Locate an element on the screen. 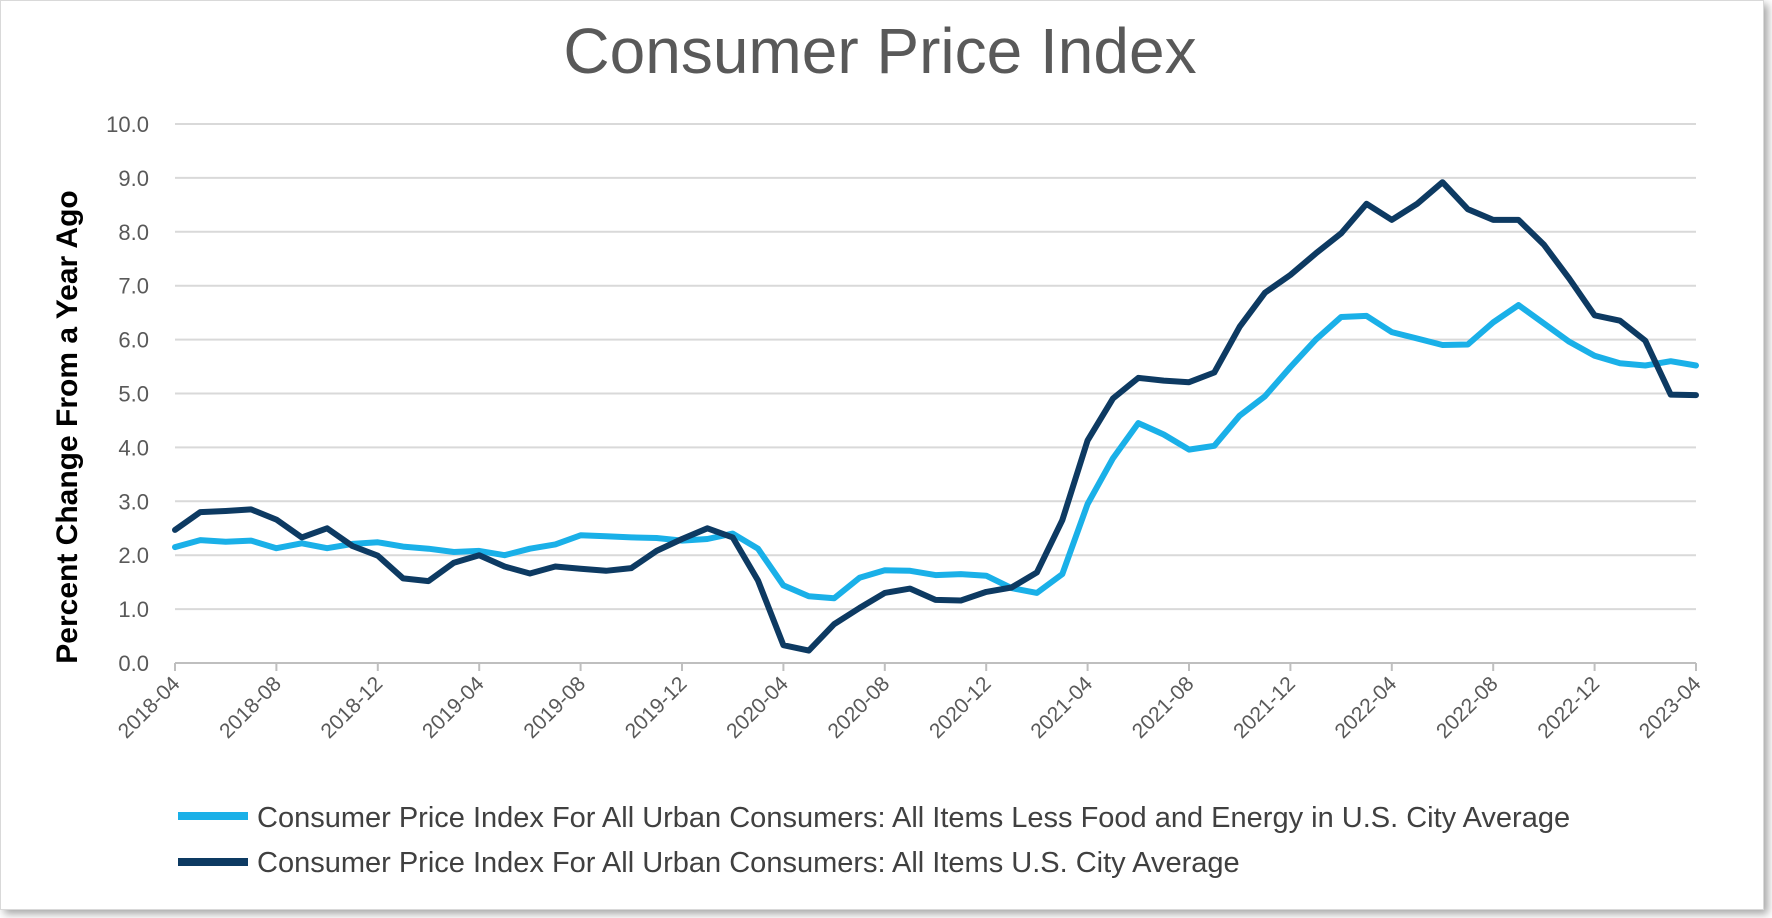 This screenshot has height=918, width=1772. y-tick-label: 9.0 is located at coordinates (133, 178).